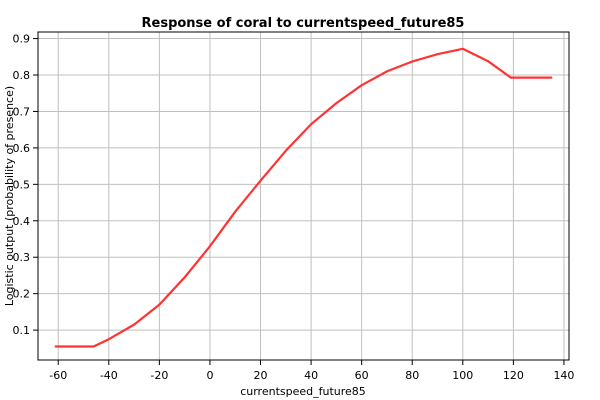 The image size is (600, 400). What do you see at coordinates (22, 148) in the screenshot?
I see `y-tick-label: 0.6` at bounding box center [22, 148].